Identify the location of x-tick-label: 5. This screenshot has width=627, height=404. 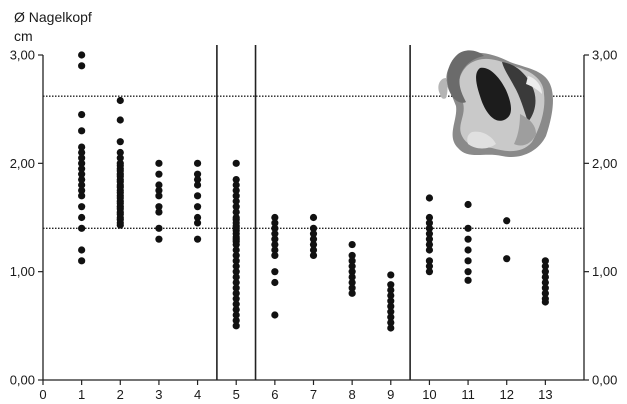
(236, 394).